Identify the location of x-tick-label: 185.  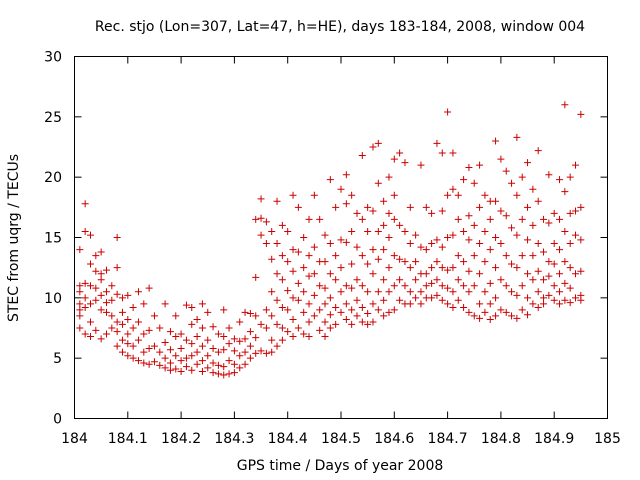
(607, 439).